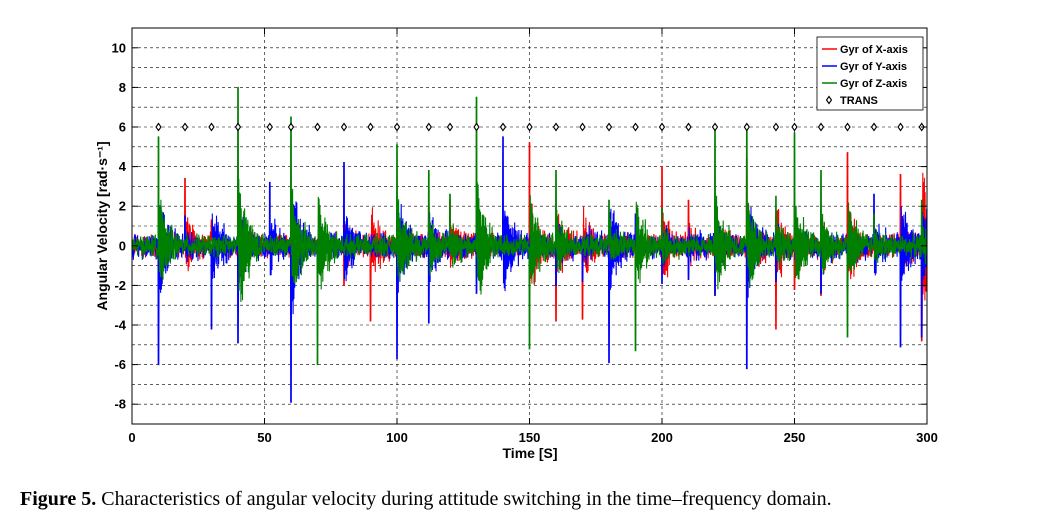  I want to click on y-tick-label: 2, so click(122, 206).